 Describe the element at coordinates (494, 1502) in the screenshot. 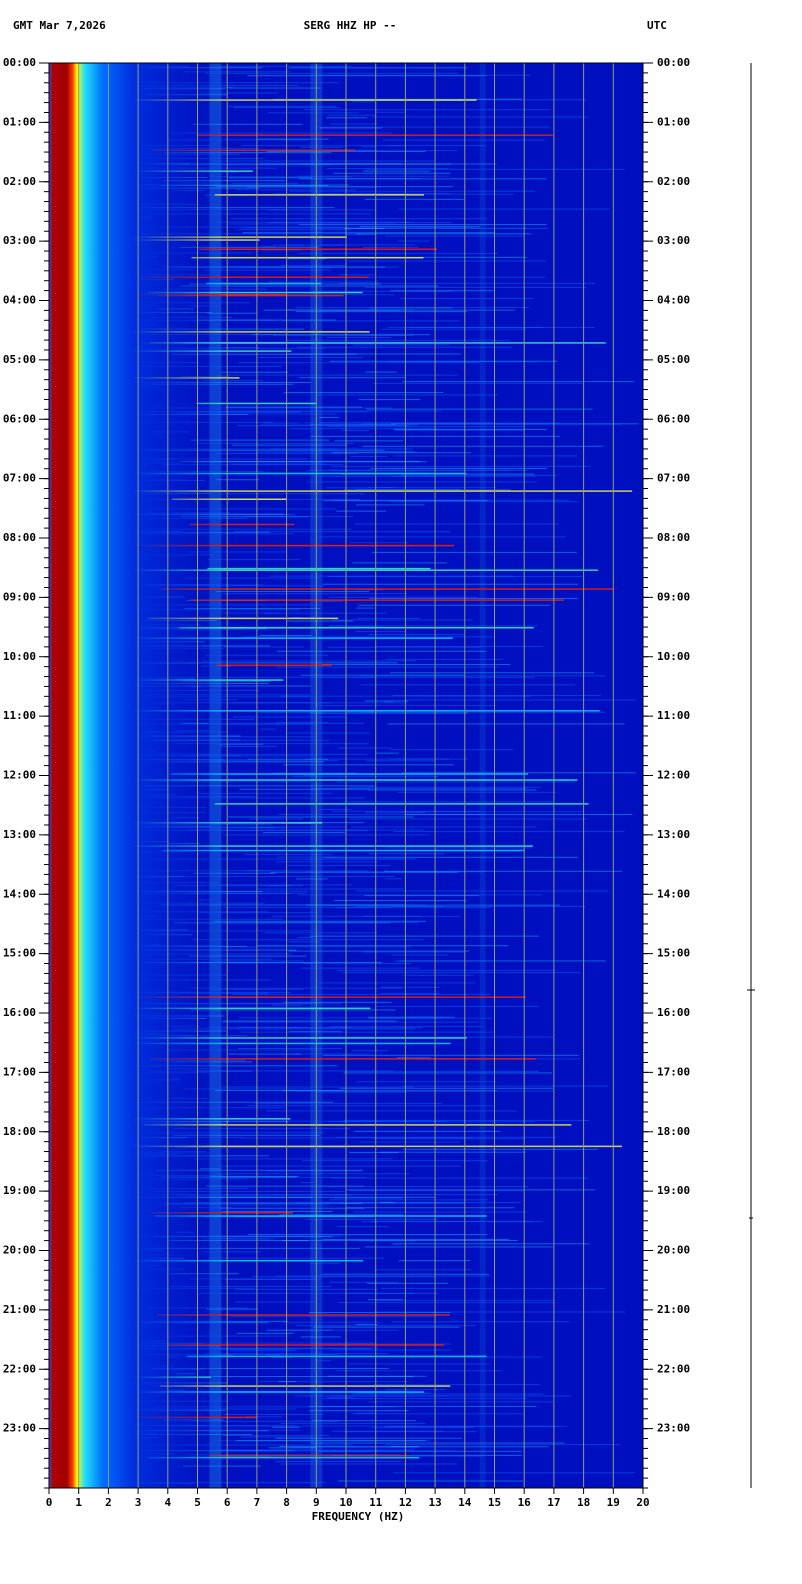

I see `x-tick-label: 15` at that location.